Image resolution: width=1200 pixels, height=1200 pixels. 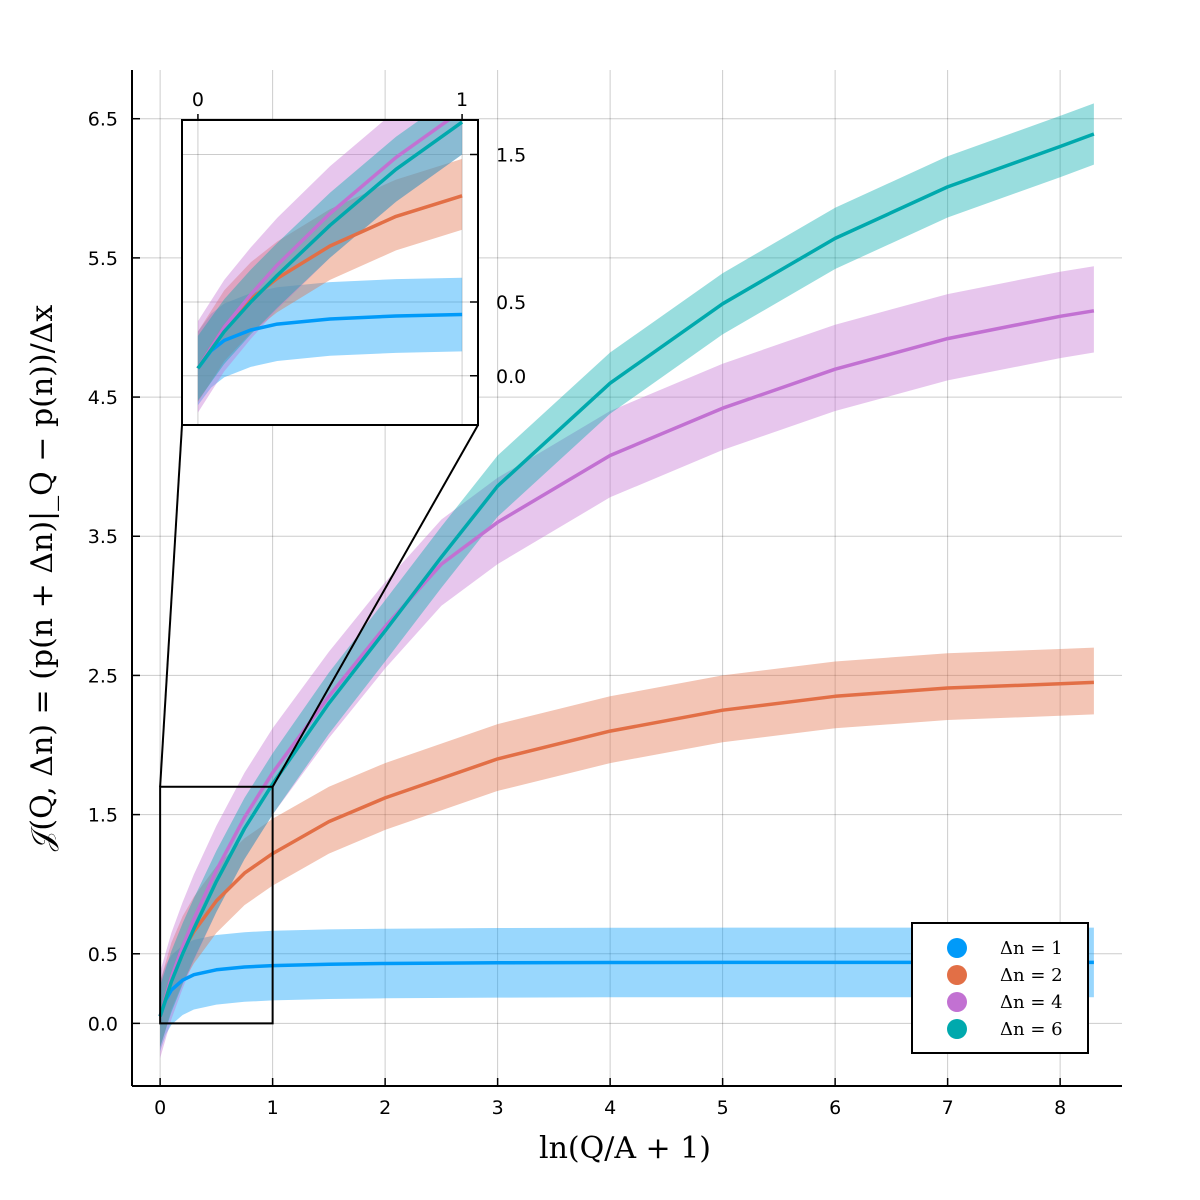 What do you see at coordinates (625, 1148) in the screenshot?
I see `x-axis-title: ln(Q/A + 1)` at bounding box center [625, 1148].